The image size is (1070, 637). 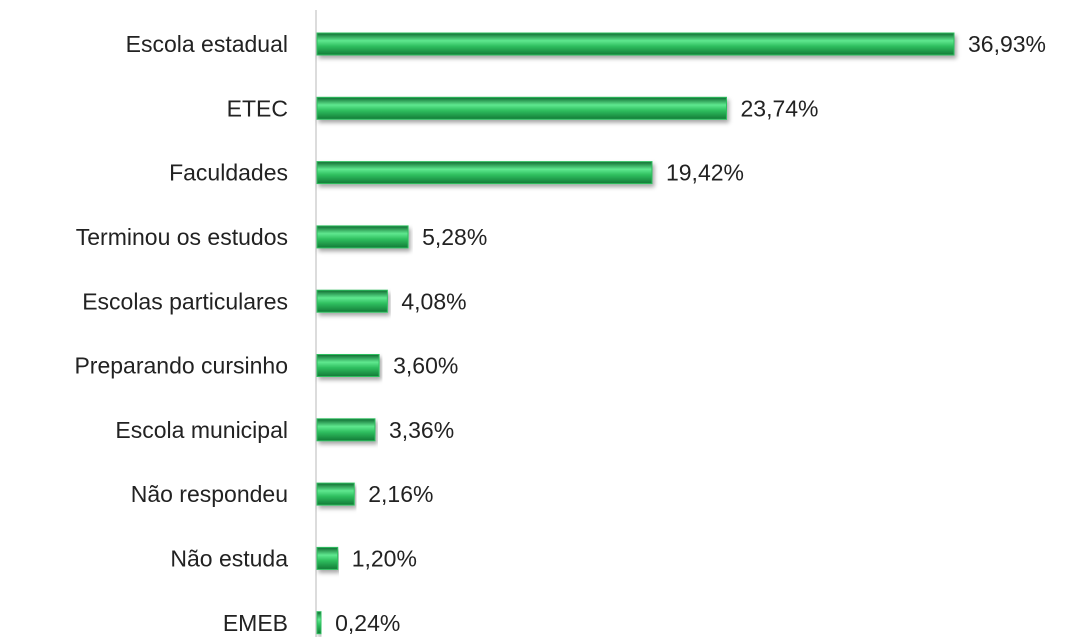 I want to click on category-label: Terminou os estudos, so click(x=182, y=237).